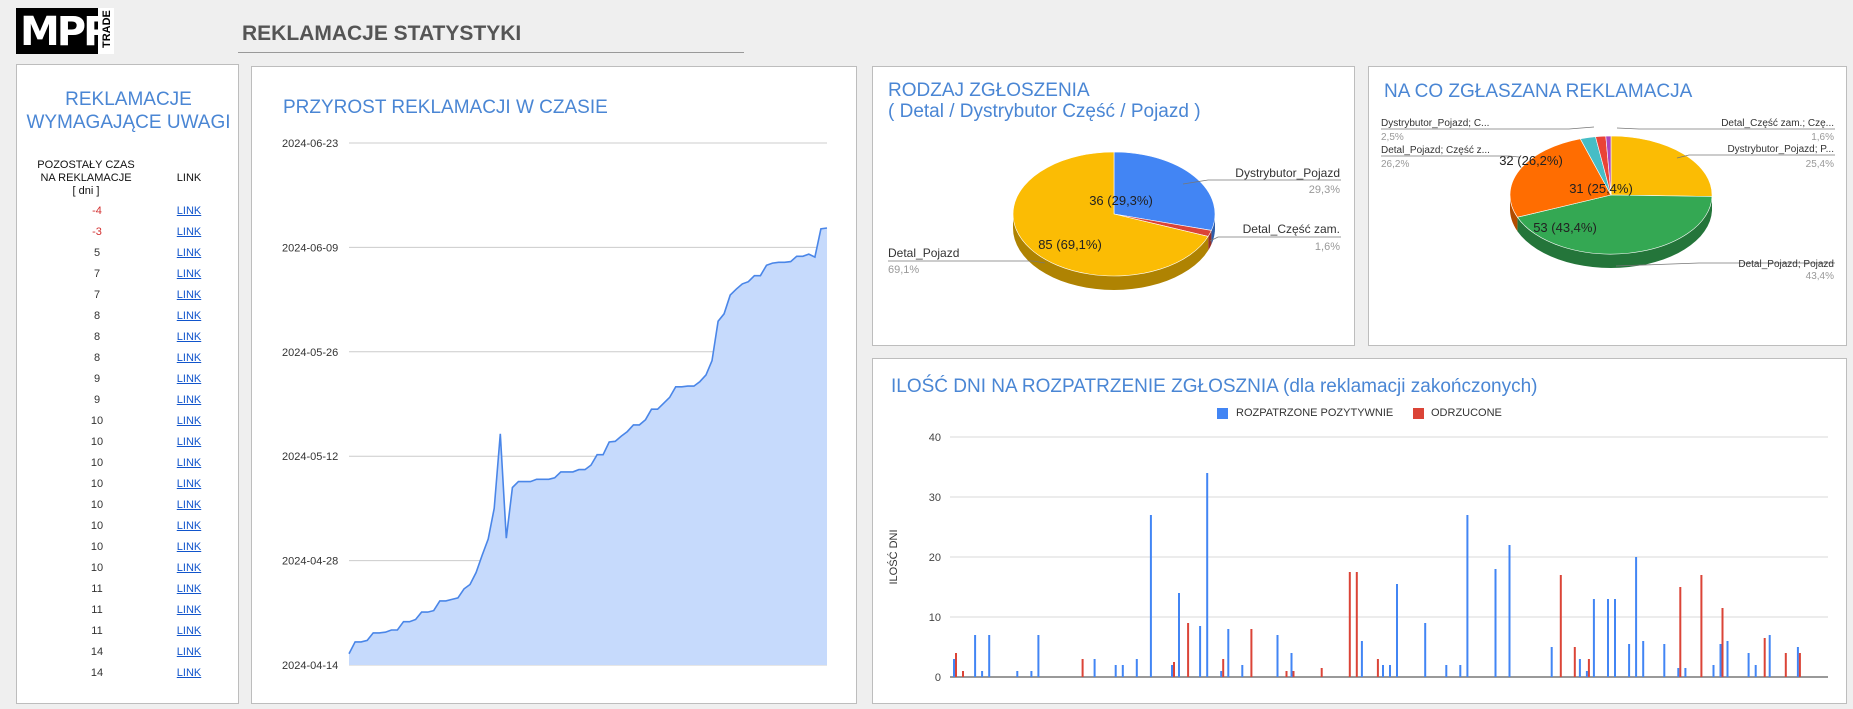  Describe the element at coordinates (97, 232) in the screenshot. I see `row-days-value: -3` at that location.